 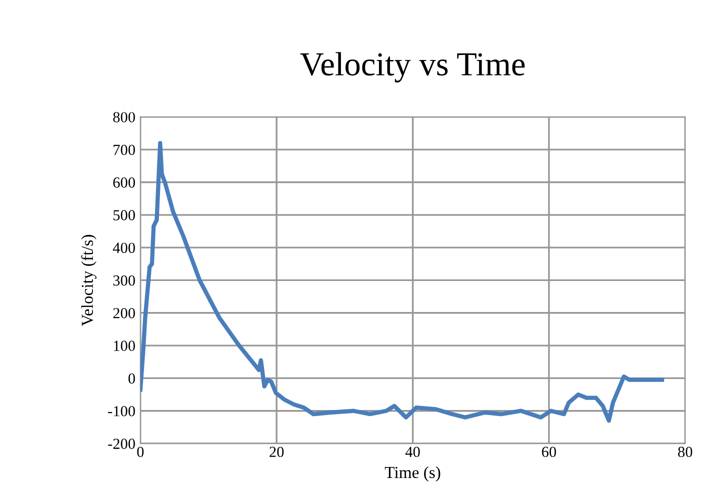 What do you see at coordinates (121, 443) in the screenshot?
I see `y-tick-label: -200` at bounding box center [121, 443].